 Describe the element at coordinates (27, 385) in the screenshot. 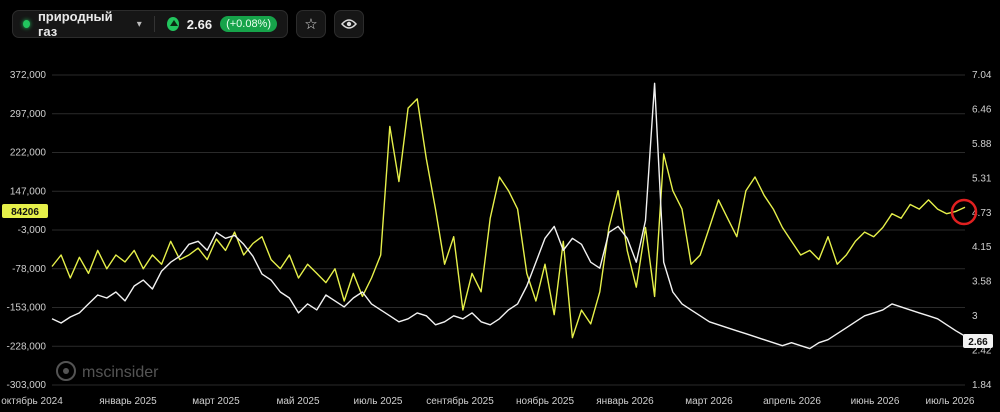

I see `left-tick-label: -303,000` at that location.